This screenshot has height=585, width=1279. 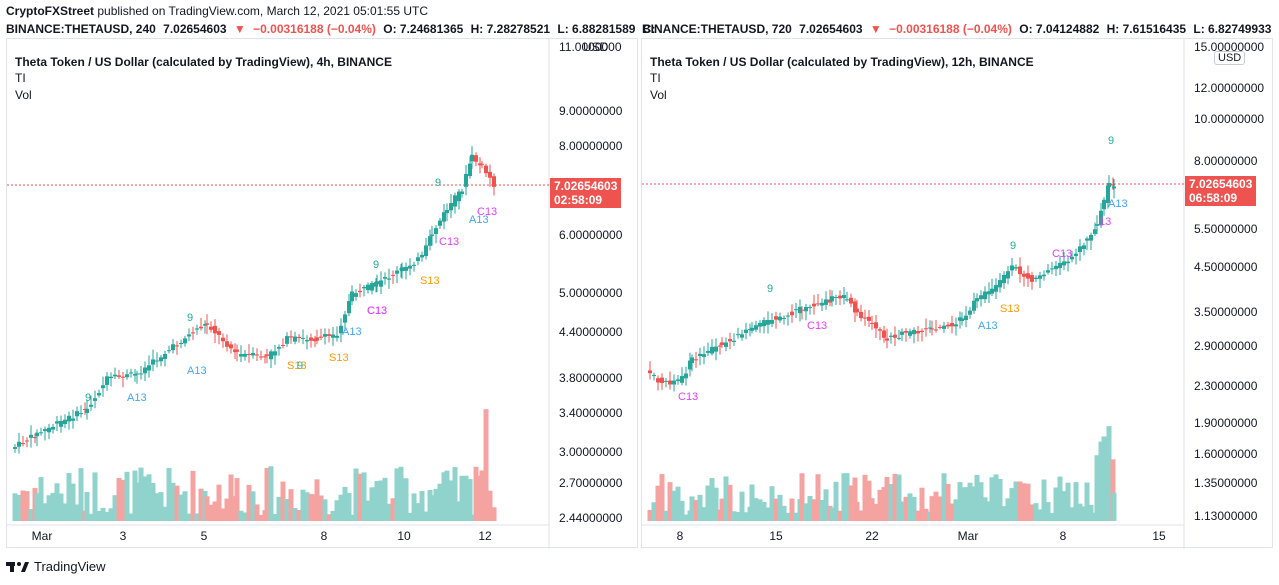 I want to click on left-indicator-ti: TI, so click(x=20, y=78).